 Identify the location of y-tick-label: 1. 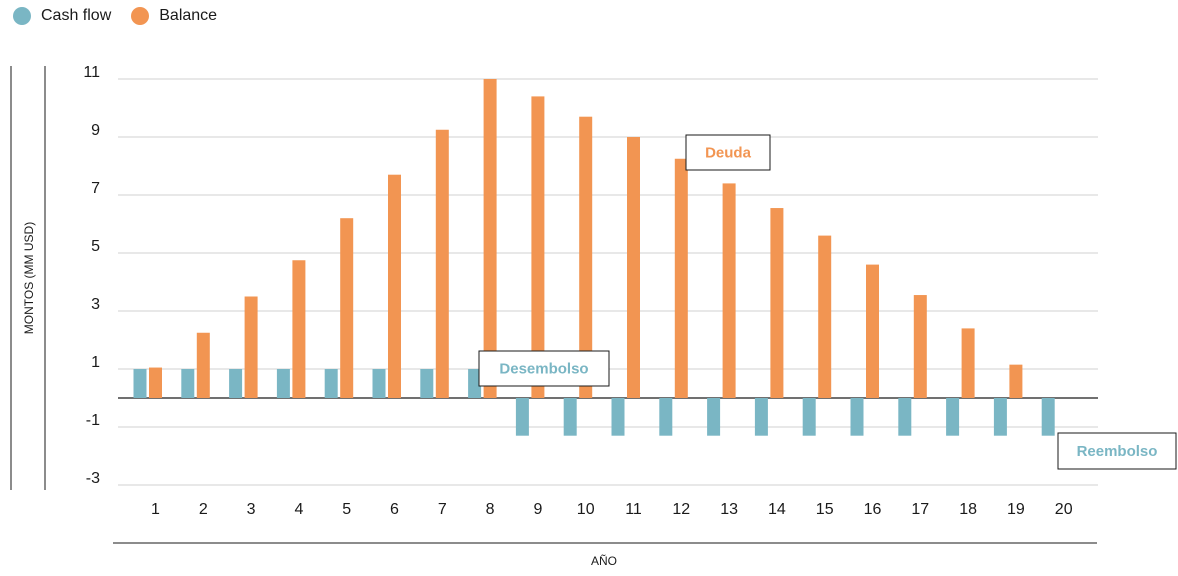
(95, 362).